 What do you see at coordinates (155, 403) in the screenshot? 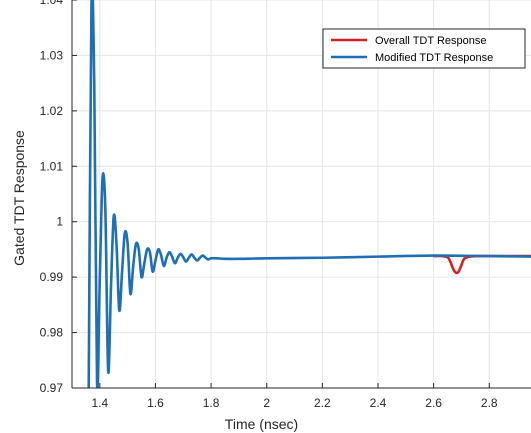
I see `x-tick-label: 1.6` at bounding box center [155, 403].